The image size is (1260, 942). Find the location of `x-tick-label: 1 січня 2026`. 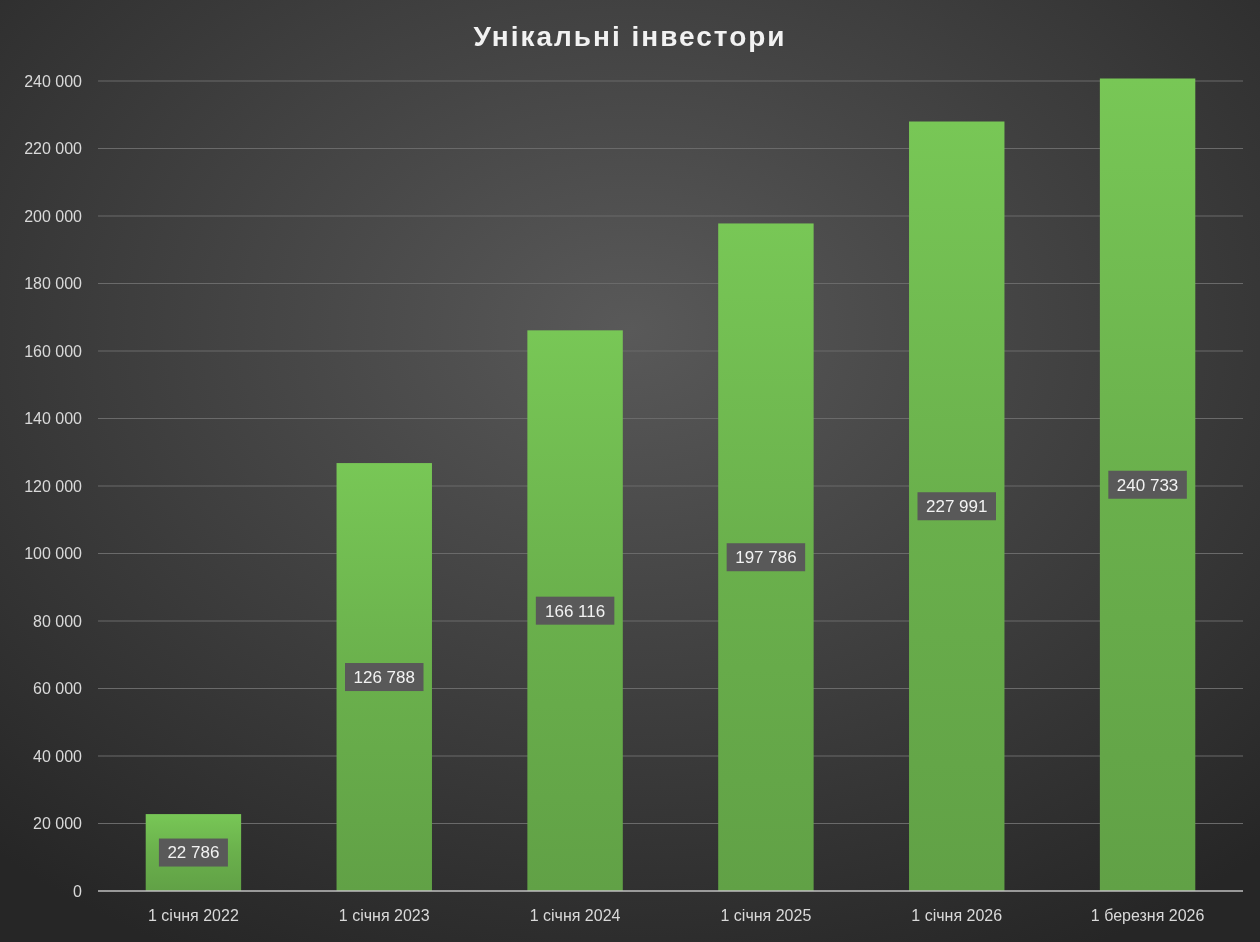

x-tick-label: 1 січня 2026 is located at coordinates (957, 915).